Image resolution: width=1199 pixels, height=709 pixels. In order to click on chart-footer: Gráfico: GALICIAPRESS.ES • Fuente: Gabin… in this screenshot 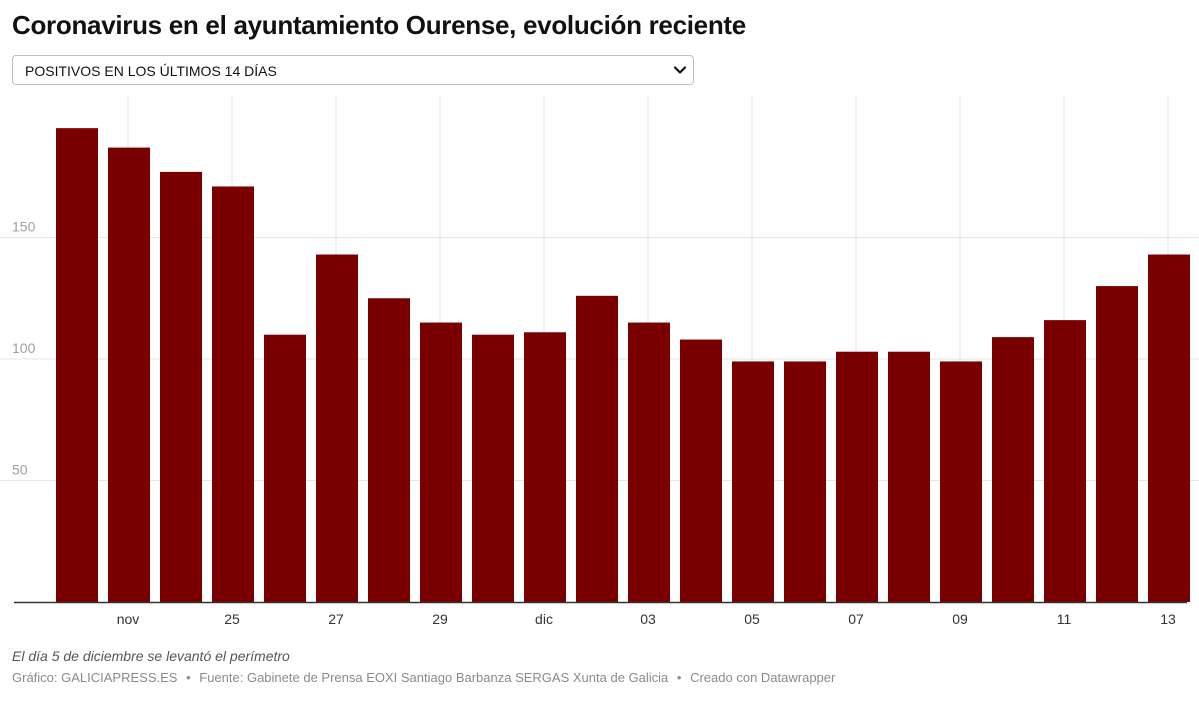, I will do `click(423, 677)`.